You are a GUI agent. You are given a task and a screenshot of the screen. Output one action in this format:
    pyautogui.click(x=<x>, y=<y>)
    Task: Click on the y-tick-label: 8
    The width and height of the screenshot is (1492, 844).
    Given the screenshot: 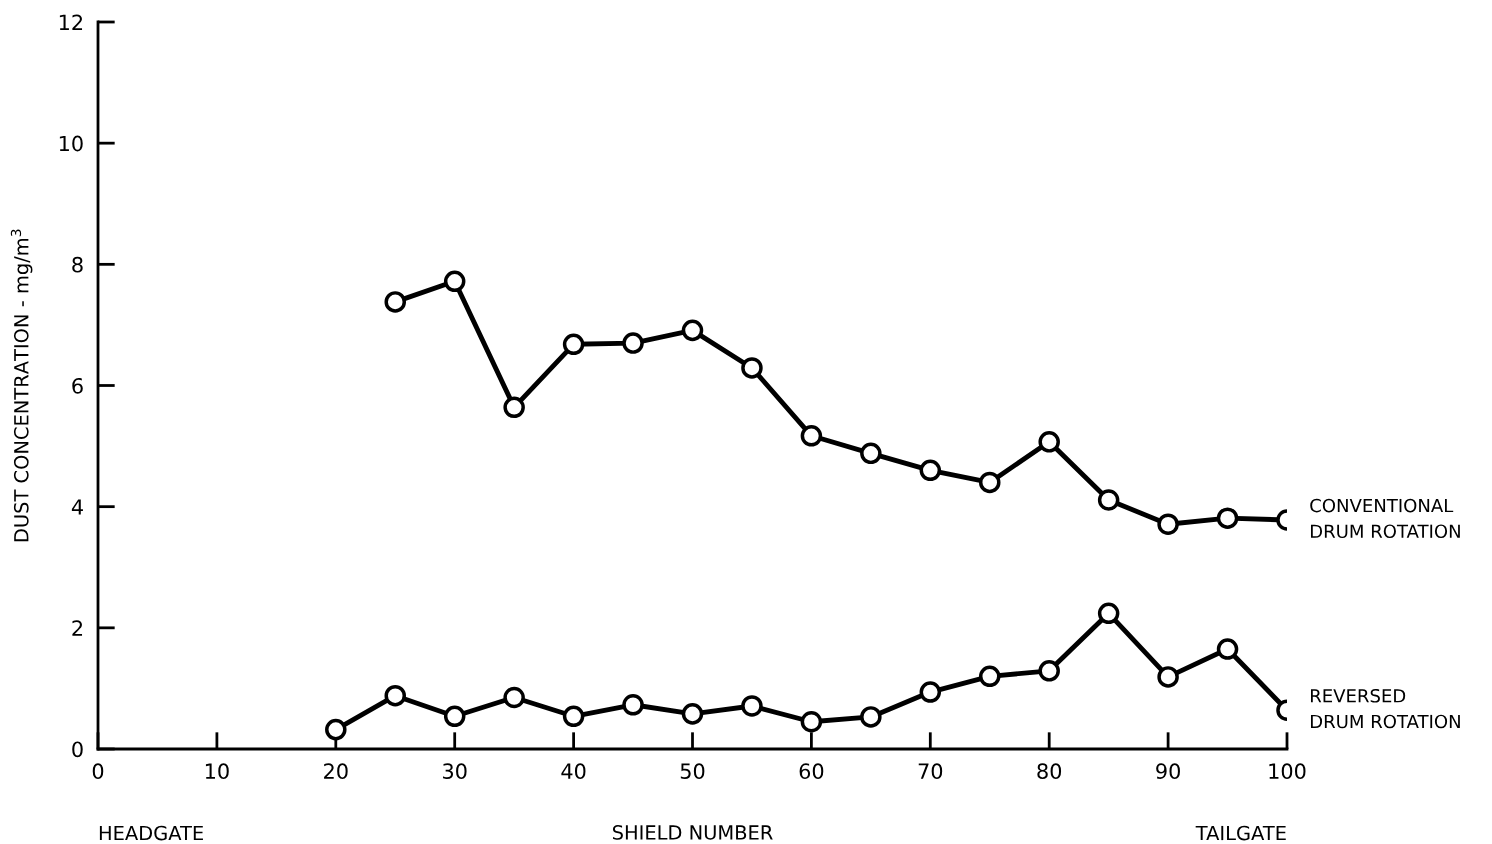 What is the action you would take?
    pyautogui.click(x=77, y=264)
    